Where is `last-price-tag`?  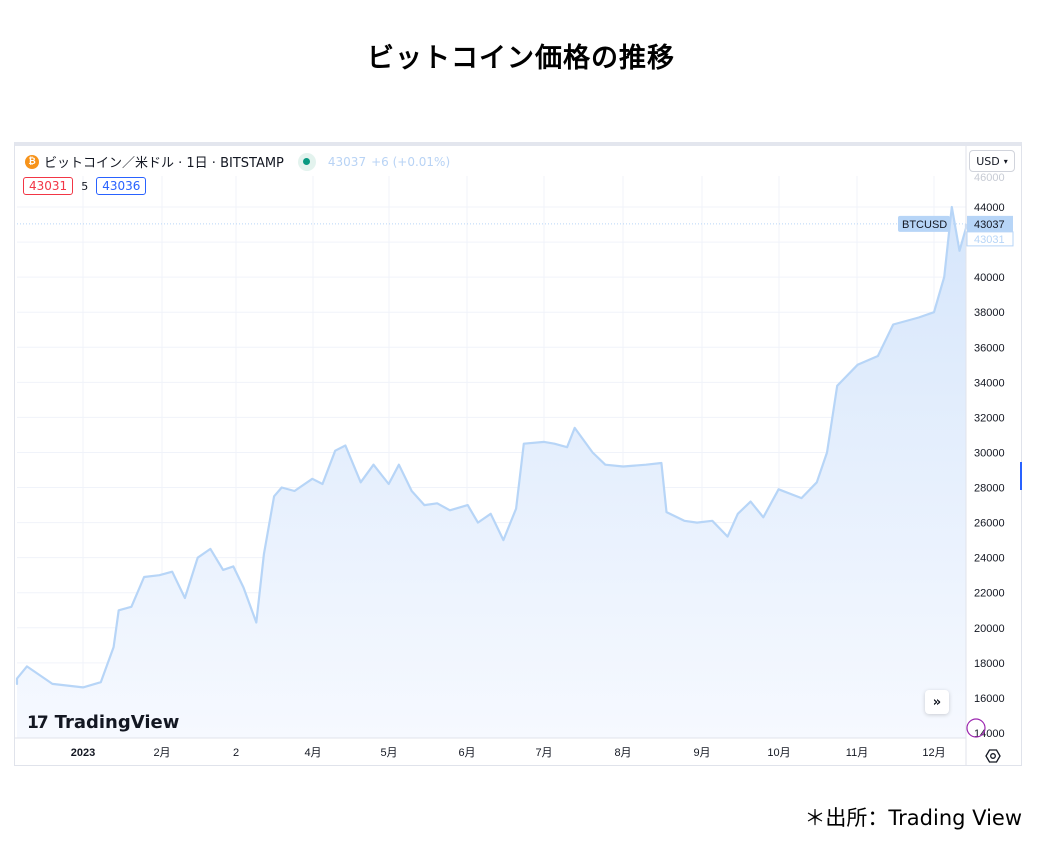
last-price-tag is located at coordinates (990, 223).